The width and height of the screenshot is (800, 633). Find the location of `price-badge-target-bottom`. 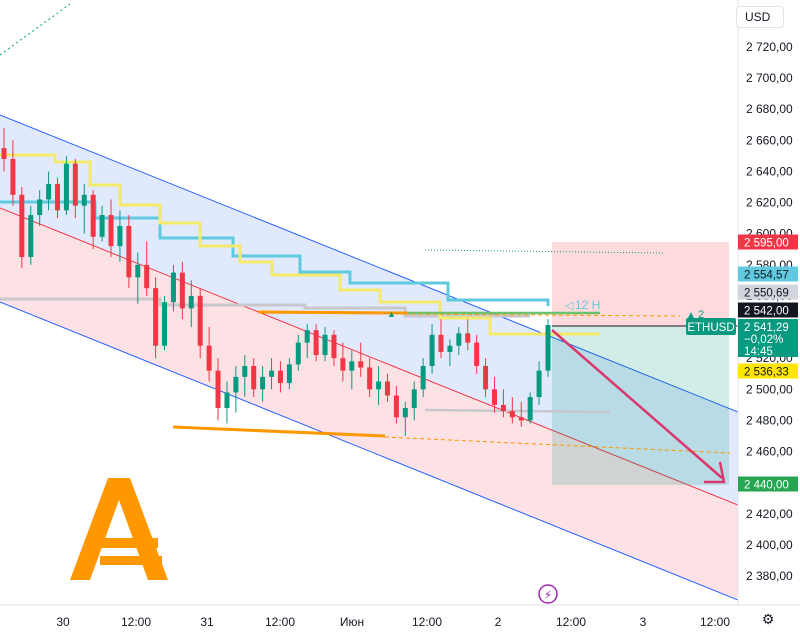

price-badge-target-bottom is located at coordinates (768, 484).